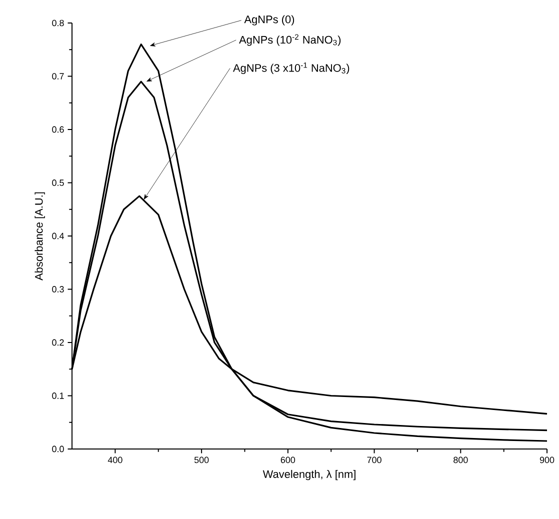 The height and width of the screenshot is (519, 559). What do you see at coordinates (39, 236) in the screenshot?
I see `y-axis-title: Absorbance [A.U.]` at bounding box center [39, 236].